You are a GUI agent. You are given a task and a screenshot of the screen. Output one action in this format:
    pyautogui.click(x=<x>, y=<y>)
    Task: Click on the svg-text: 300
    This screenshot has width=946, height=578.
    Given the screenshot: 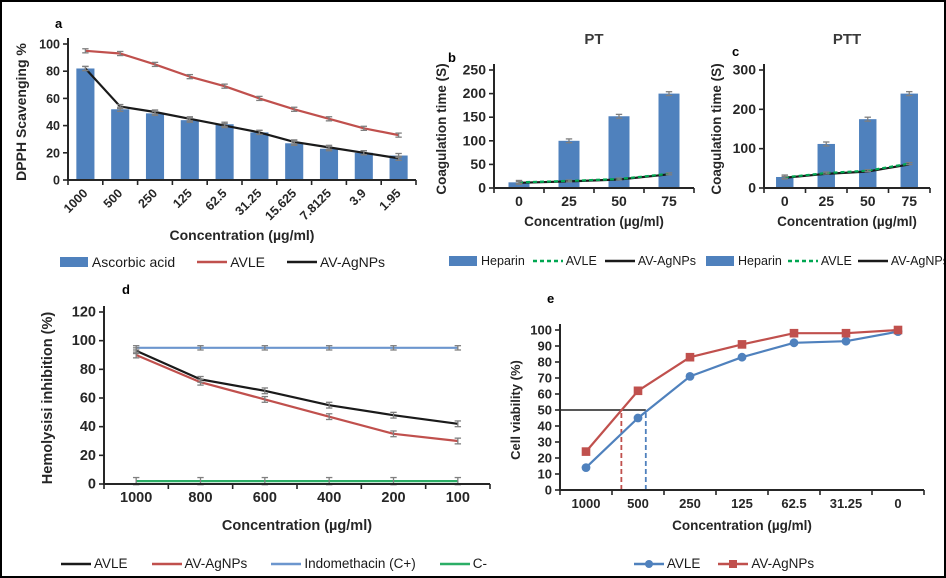 What is the action you would take?
    pyautogui.click(x=745, y=70)
    